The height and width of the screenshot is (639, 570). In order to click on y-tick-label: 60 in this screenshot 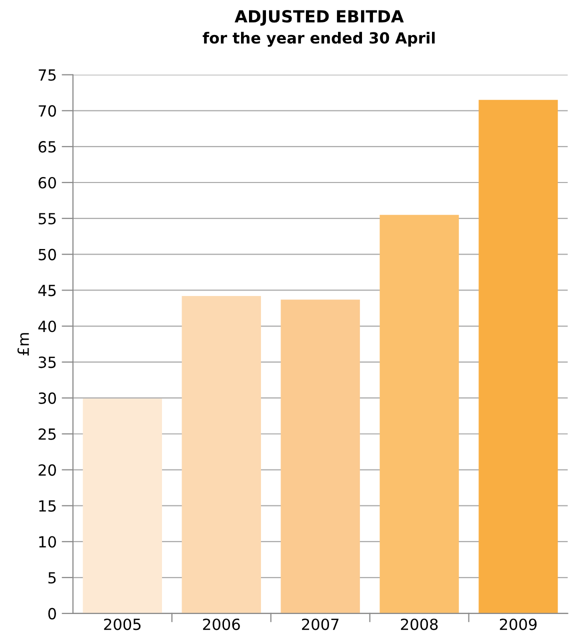, I will do `click(47, 182)`.